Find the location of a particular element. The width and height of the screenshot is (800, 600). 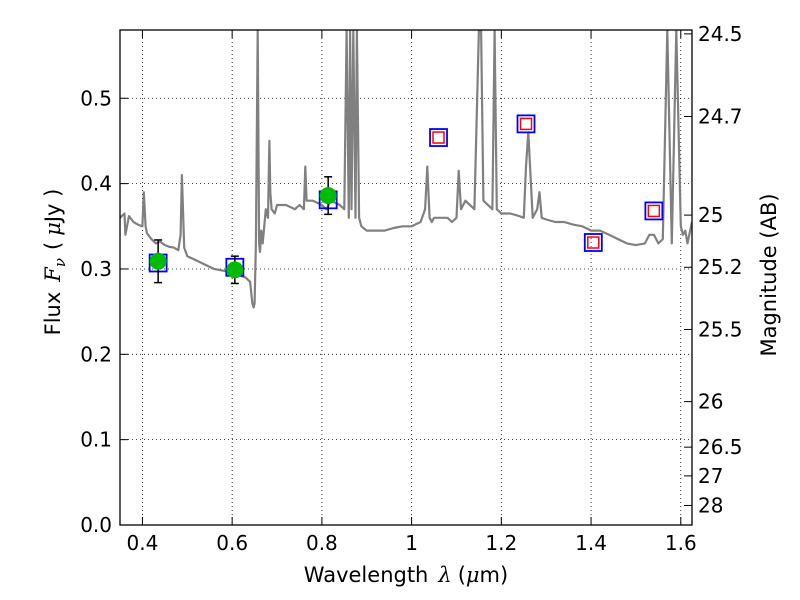

y-axis-label-unit-open: ( is located at coordinates (53, 246).